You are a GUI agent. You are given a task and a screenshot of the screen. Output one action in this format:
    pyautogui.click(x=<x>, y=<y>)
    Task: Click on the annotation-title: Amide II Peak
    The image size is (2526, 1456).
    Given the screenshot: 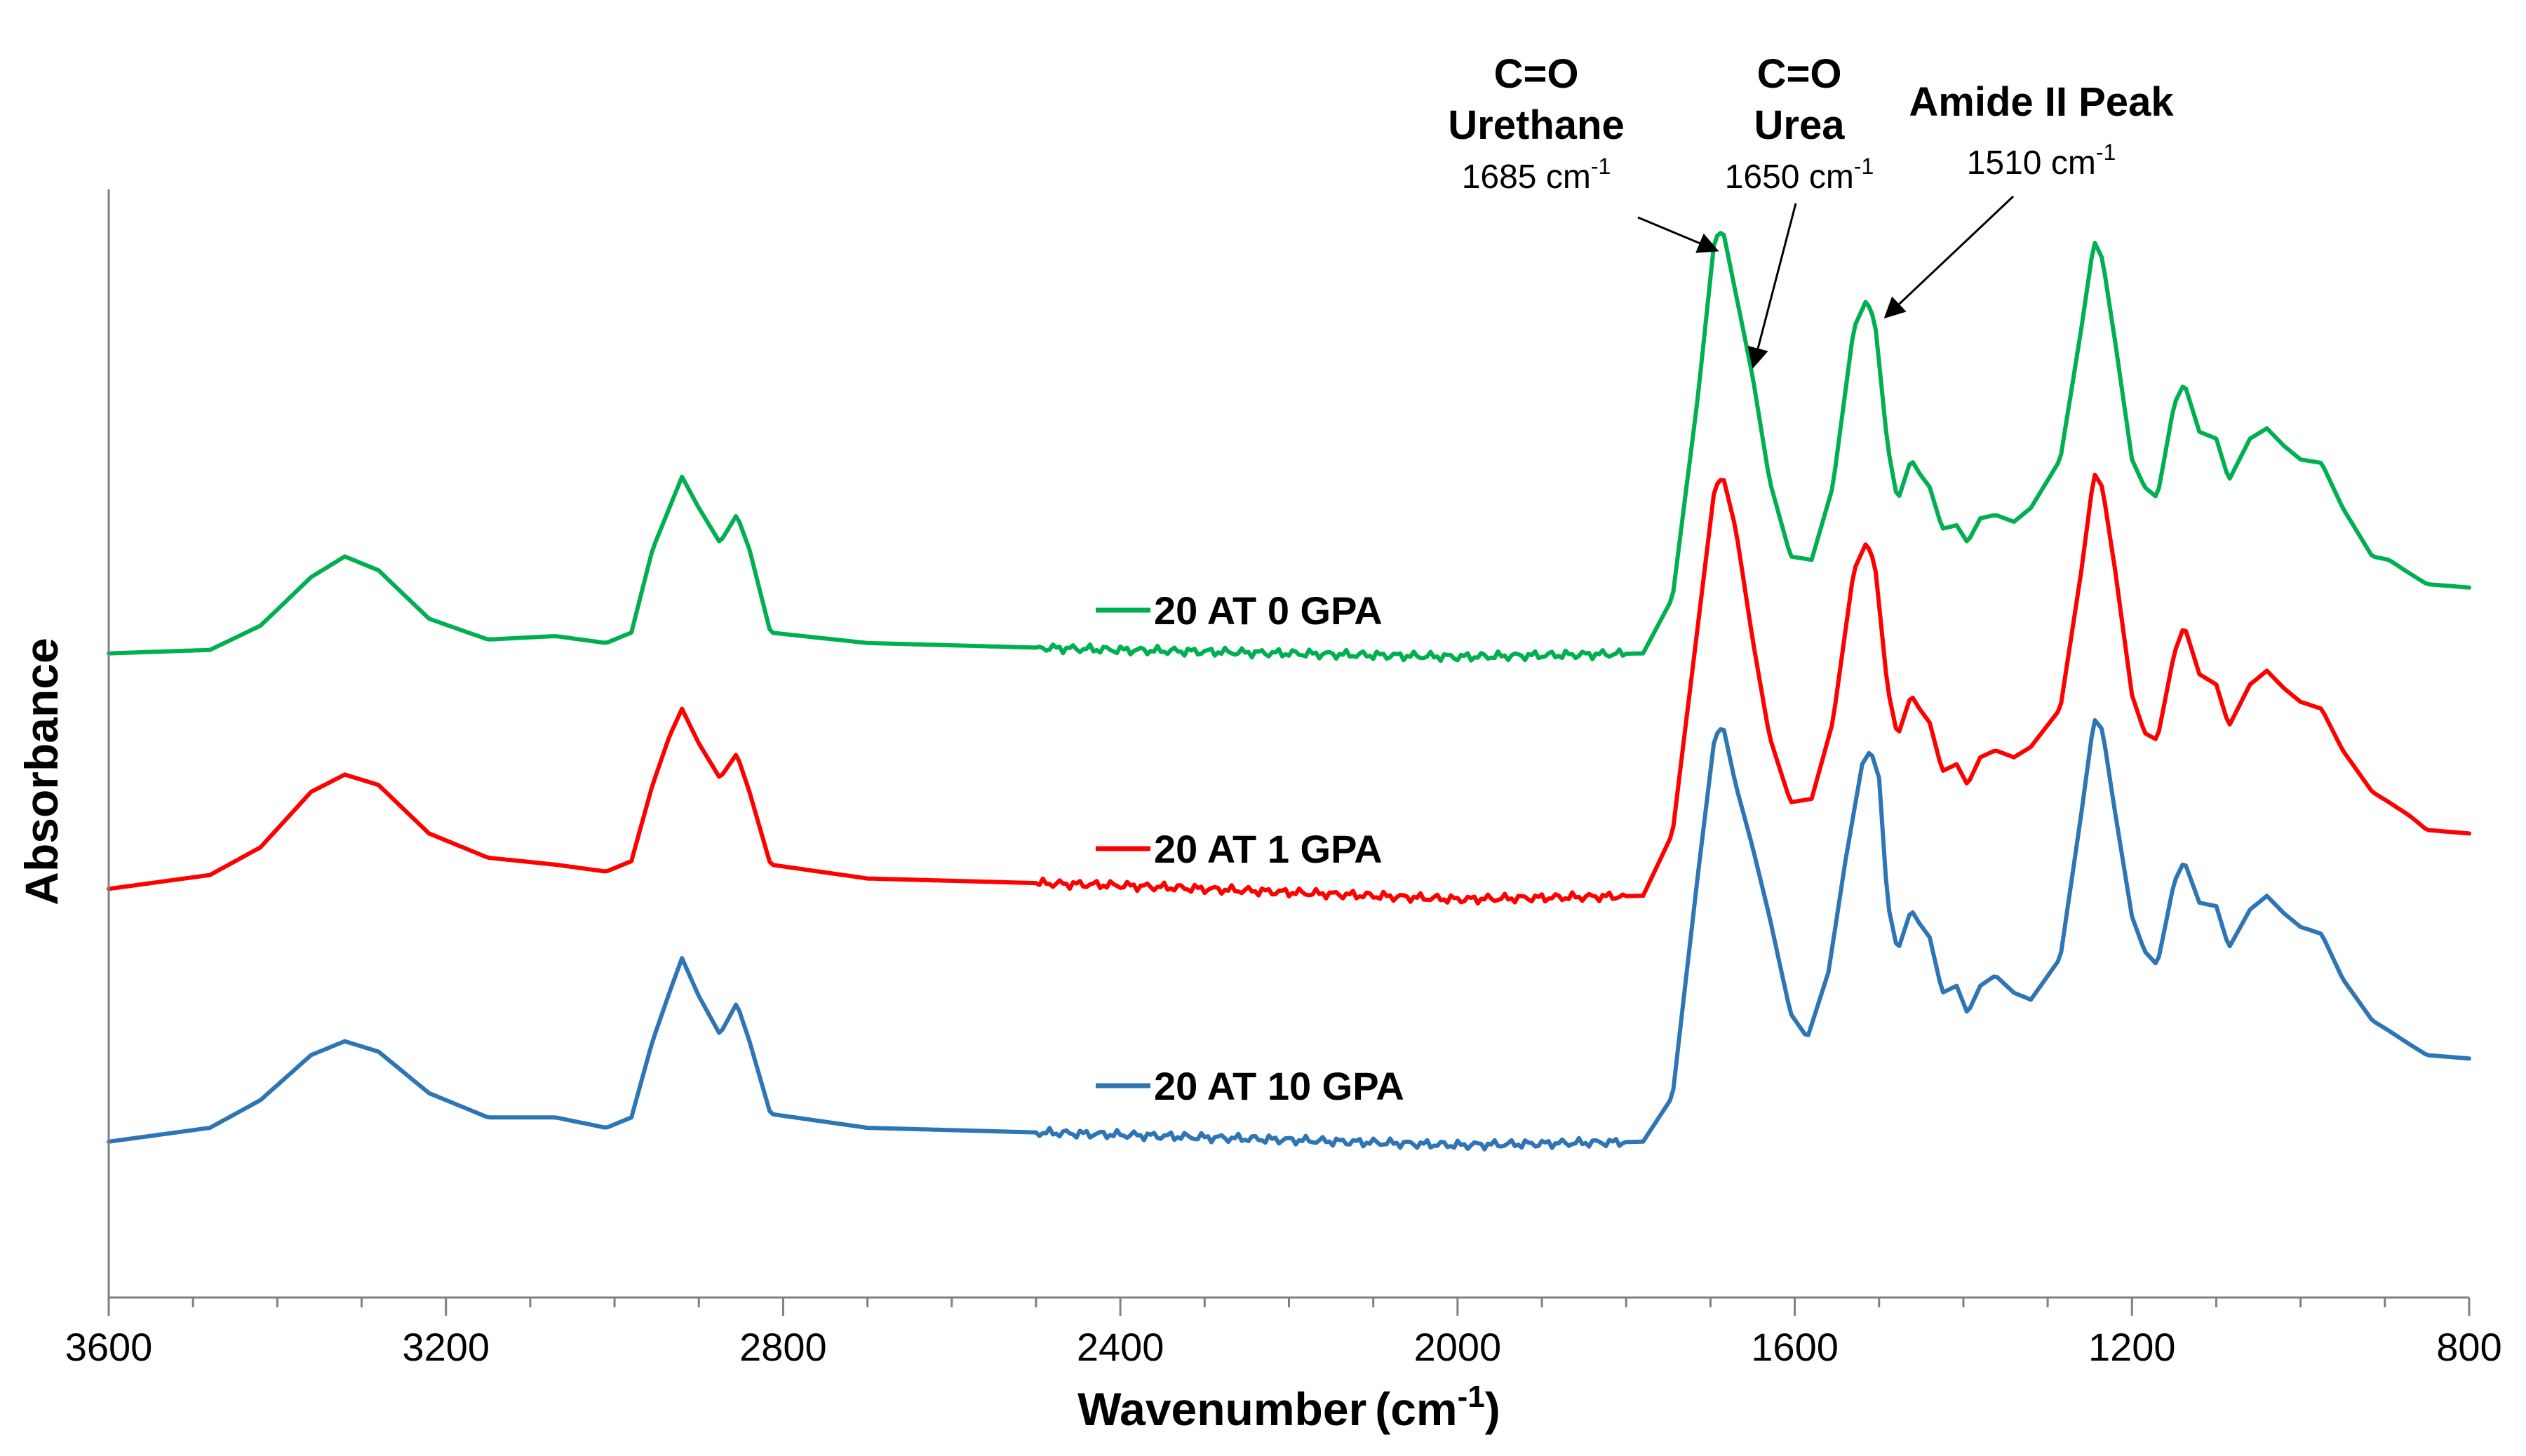 What is the action you would take?
    pyautogui.click(x=2042, y=102)
    